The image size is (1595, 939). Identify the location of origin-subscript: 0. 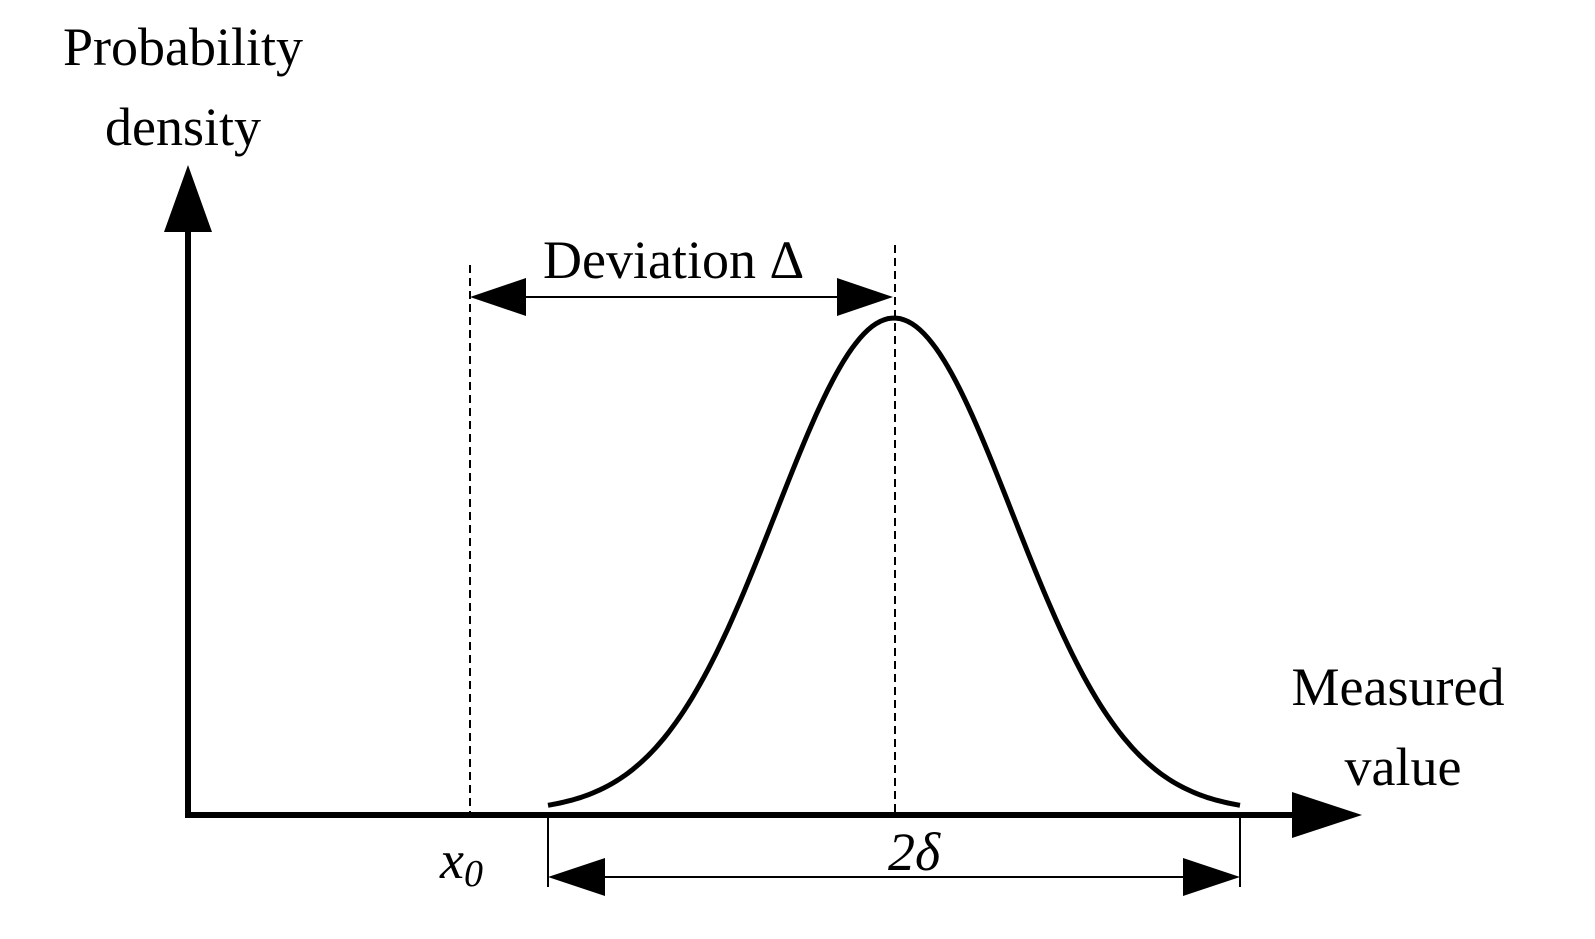
(473, 874).